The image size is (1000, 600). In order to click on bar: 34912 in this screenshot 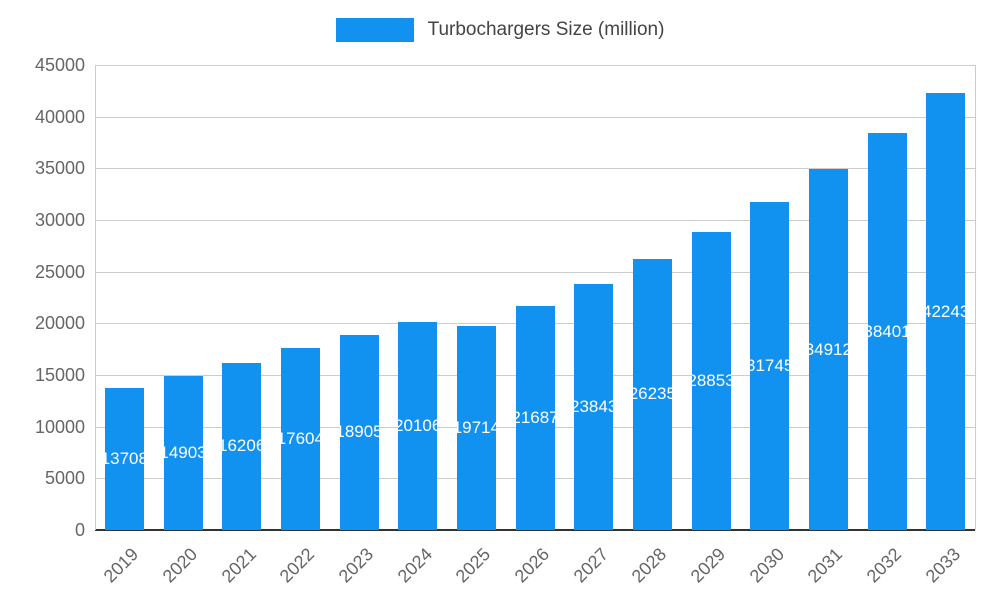, I will do `click(828, 349)`.